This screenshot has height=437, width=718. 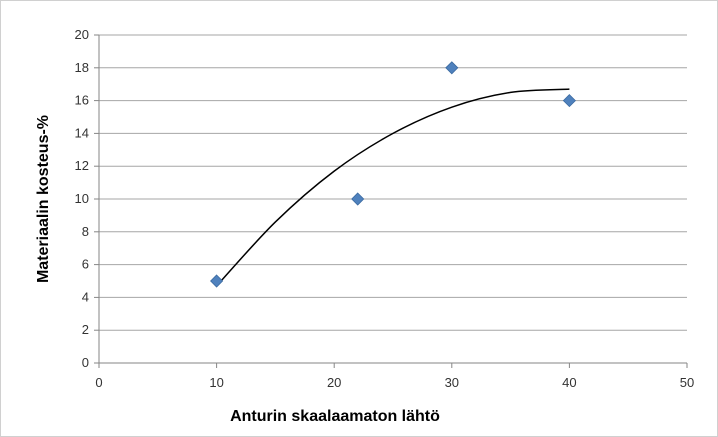 What do you see at coordinates (85, 362) in the screenshot?
I see `y-tick-label: 0` at bounding box center [85, 362].